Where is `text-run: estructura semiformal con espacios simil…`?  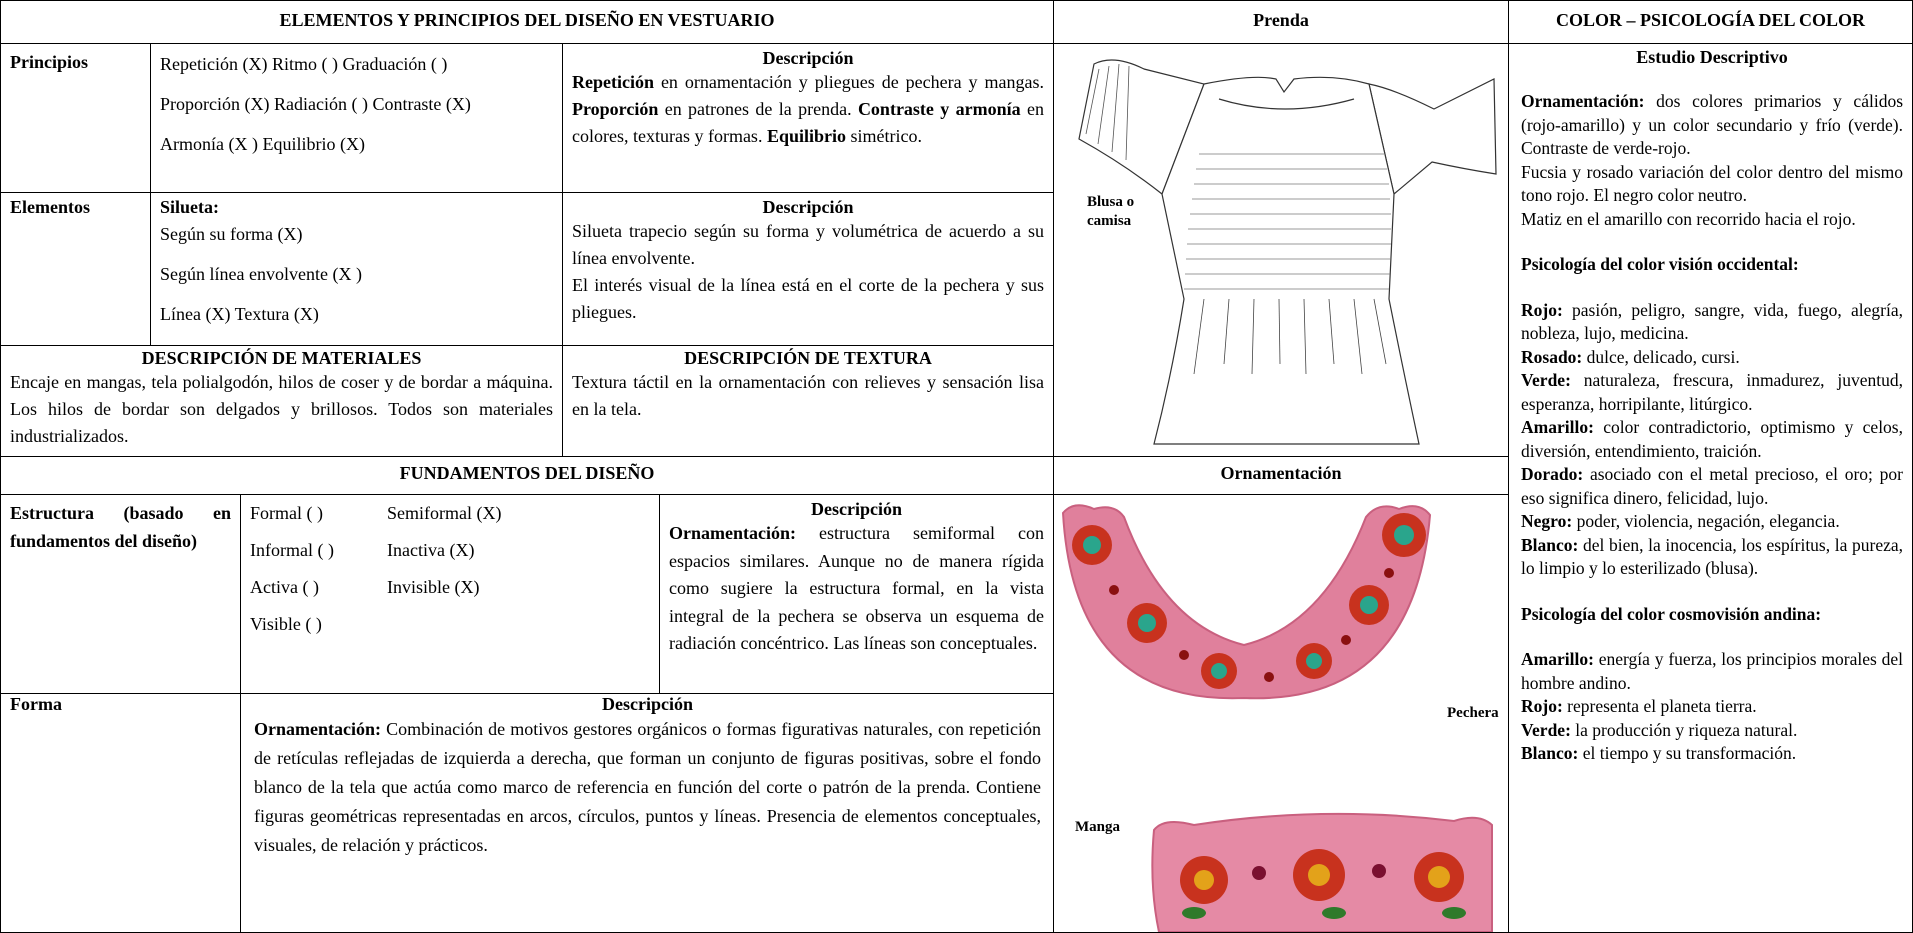
text-run: estructura semiformal con espacios simil… is located at coordinates (856, 588).